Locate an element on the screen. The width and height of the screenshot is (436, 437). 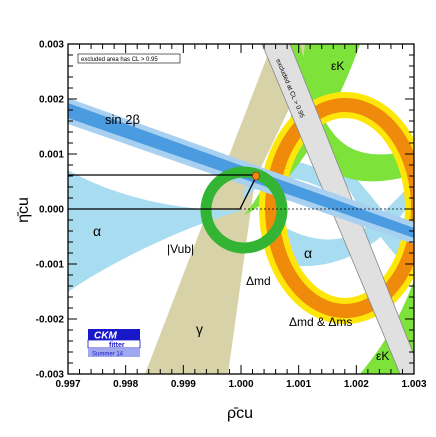
label-dmd-dms: Δmd & Δms is located at coordinates (320, 322).